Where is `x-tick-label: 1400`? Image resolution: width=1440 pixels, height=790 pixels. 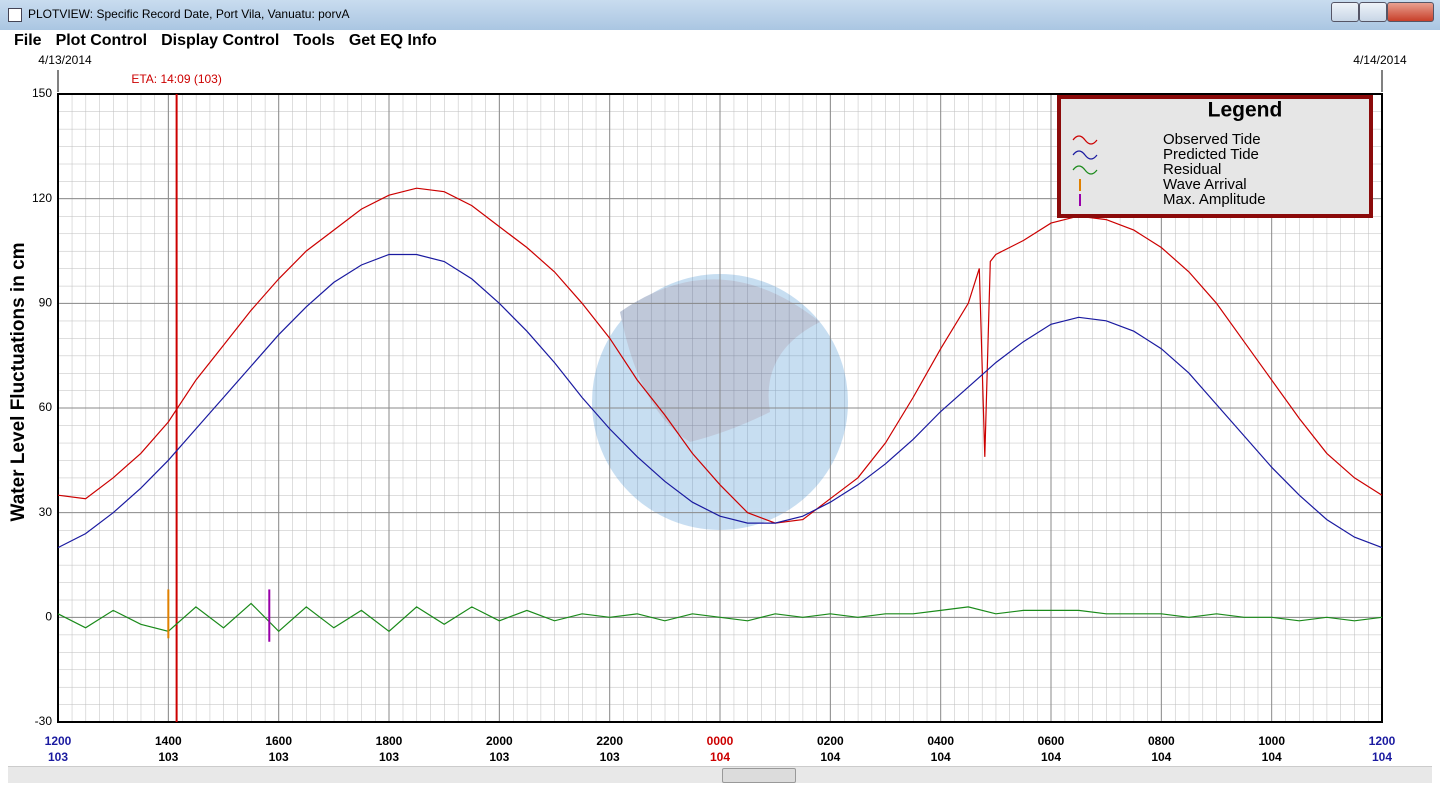 x-tick-label: 1400 is located at coordinates (168, 741).